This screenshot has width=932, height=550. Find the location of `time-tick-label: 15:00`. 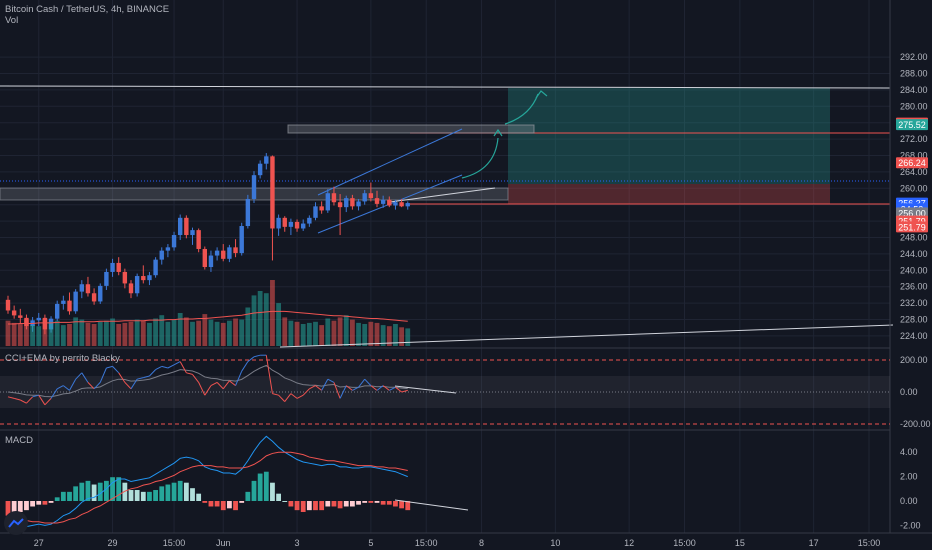

time-tick-label: 15:00 is located at coordinates (684, 543).